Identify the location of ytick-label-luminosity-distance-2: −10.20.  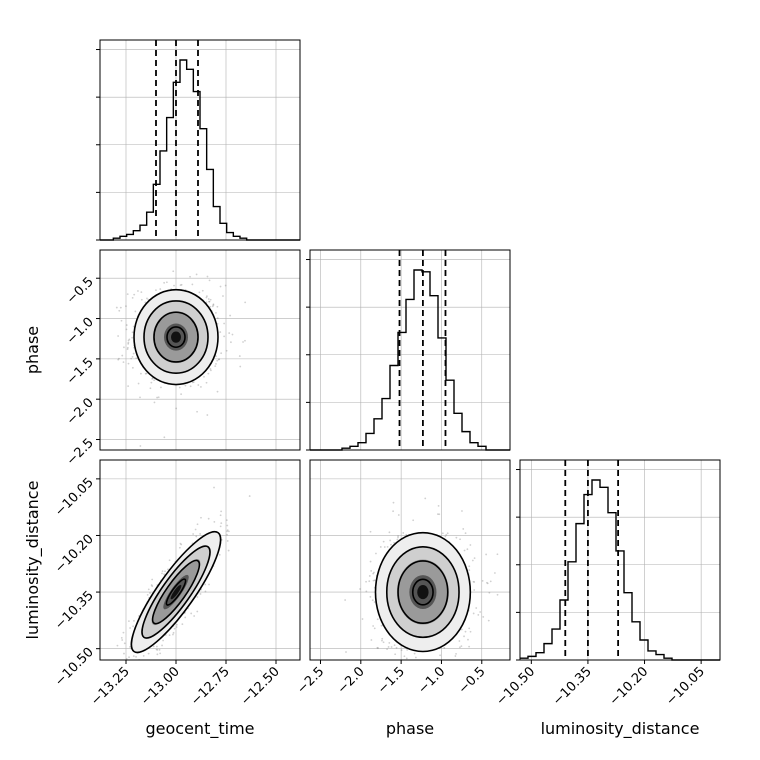
(74, 554).